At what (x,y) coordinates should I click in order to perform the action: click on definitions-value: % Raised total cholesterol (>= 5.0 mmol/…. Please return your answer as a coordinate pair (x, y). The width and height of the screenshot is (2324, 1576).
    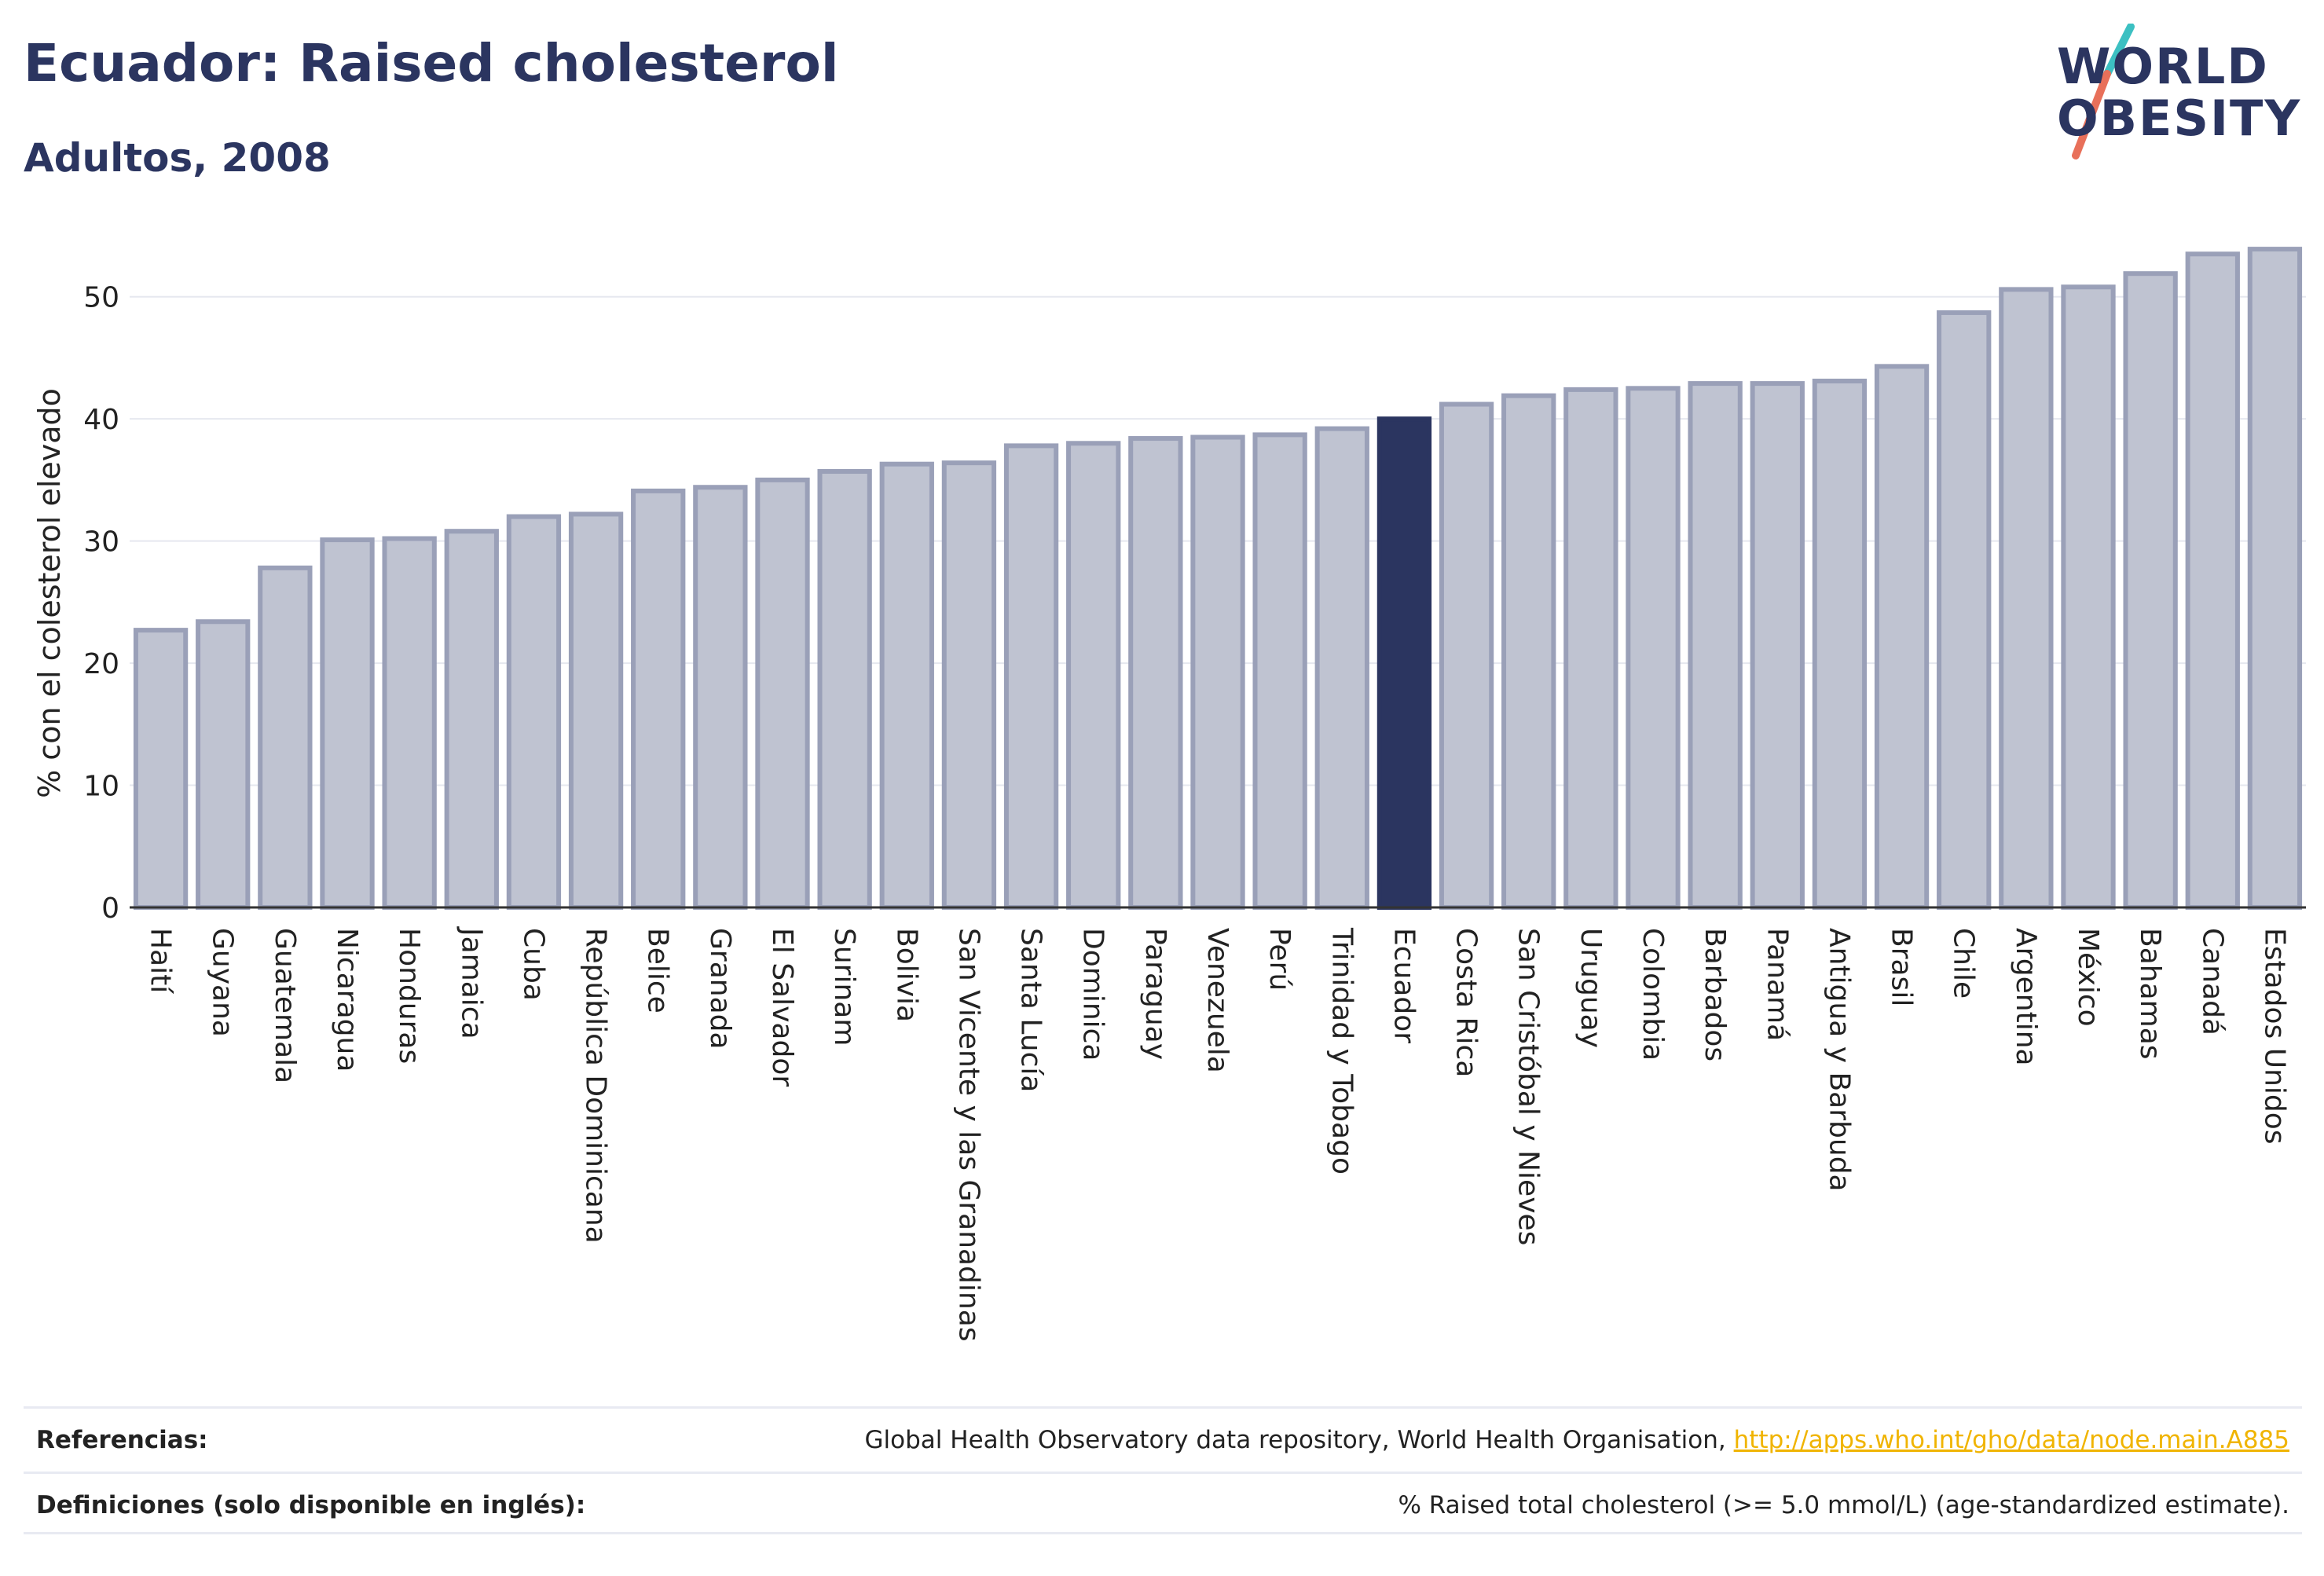
    Looking at the image, I should click on (1843, 1505).